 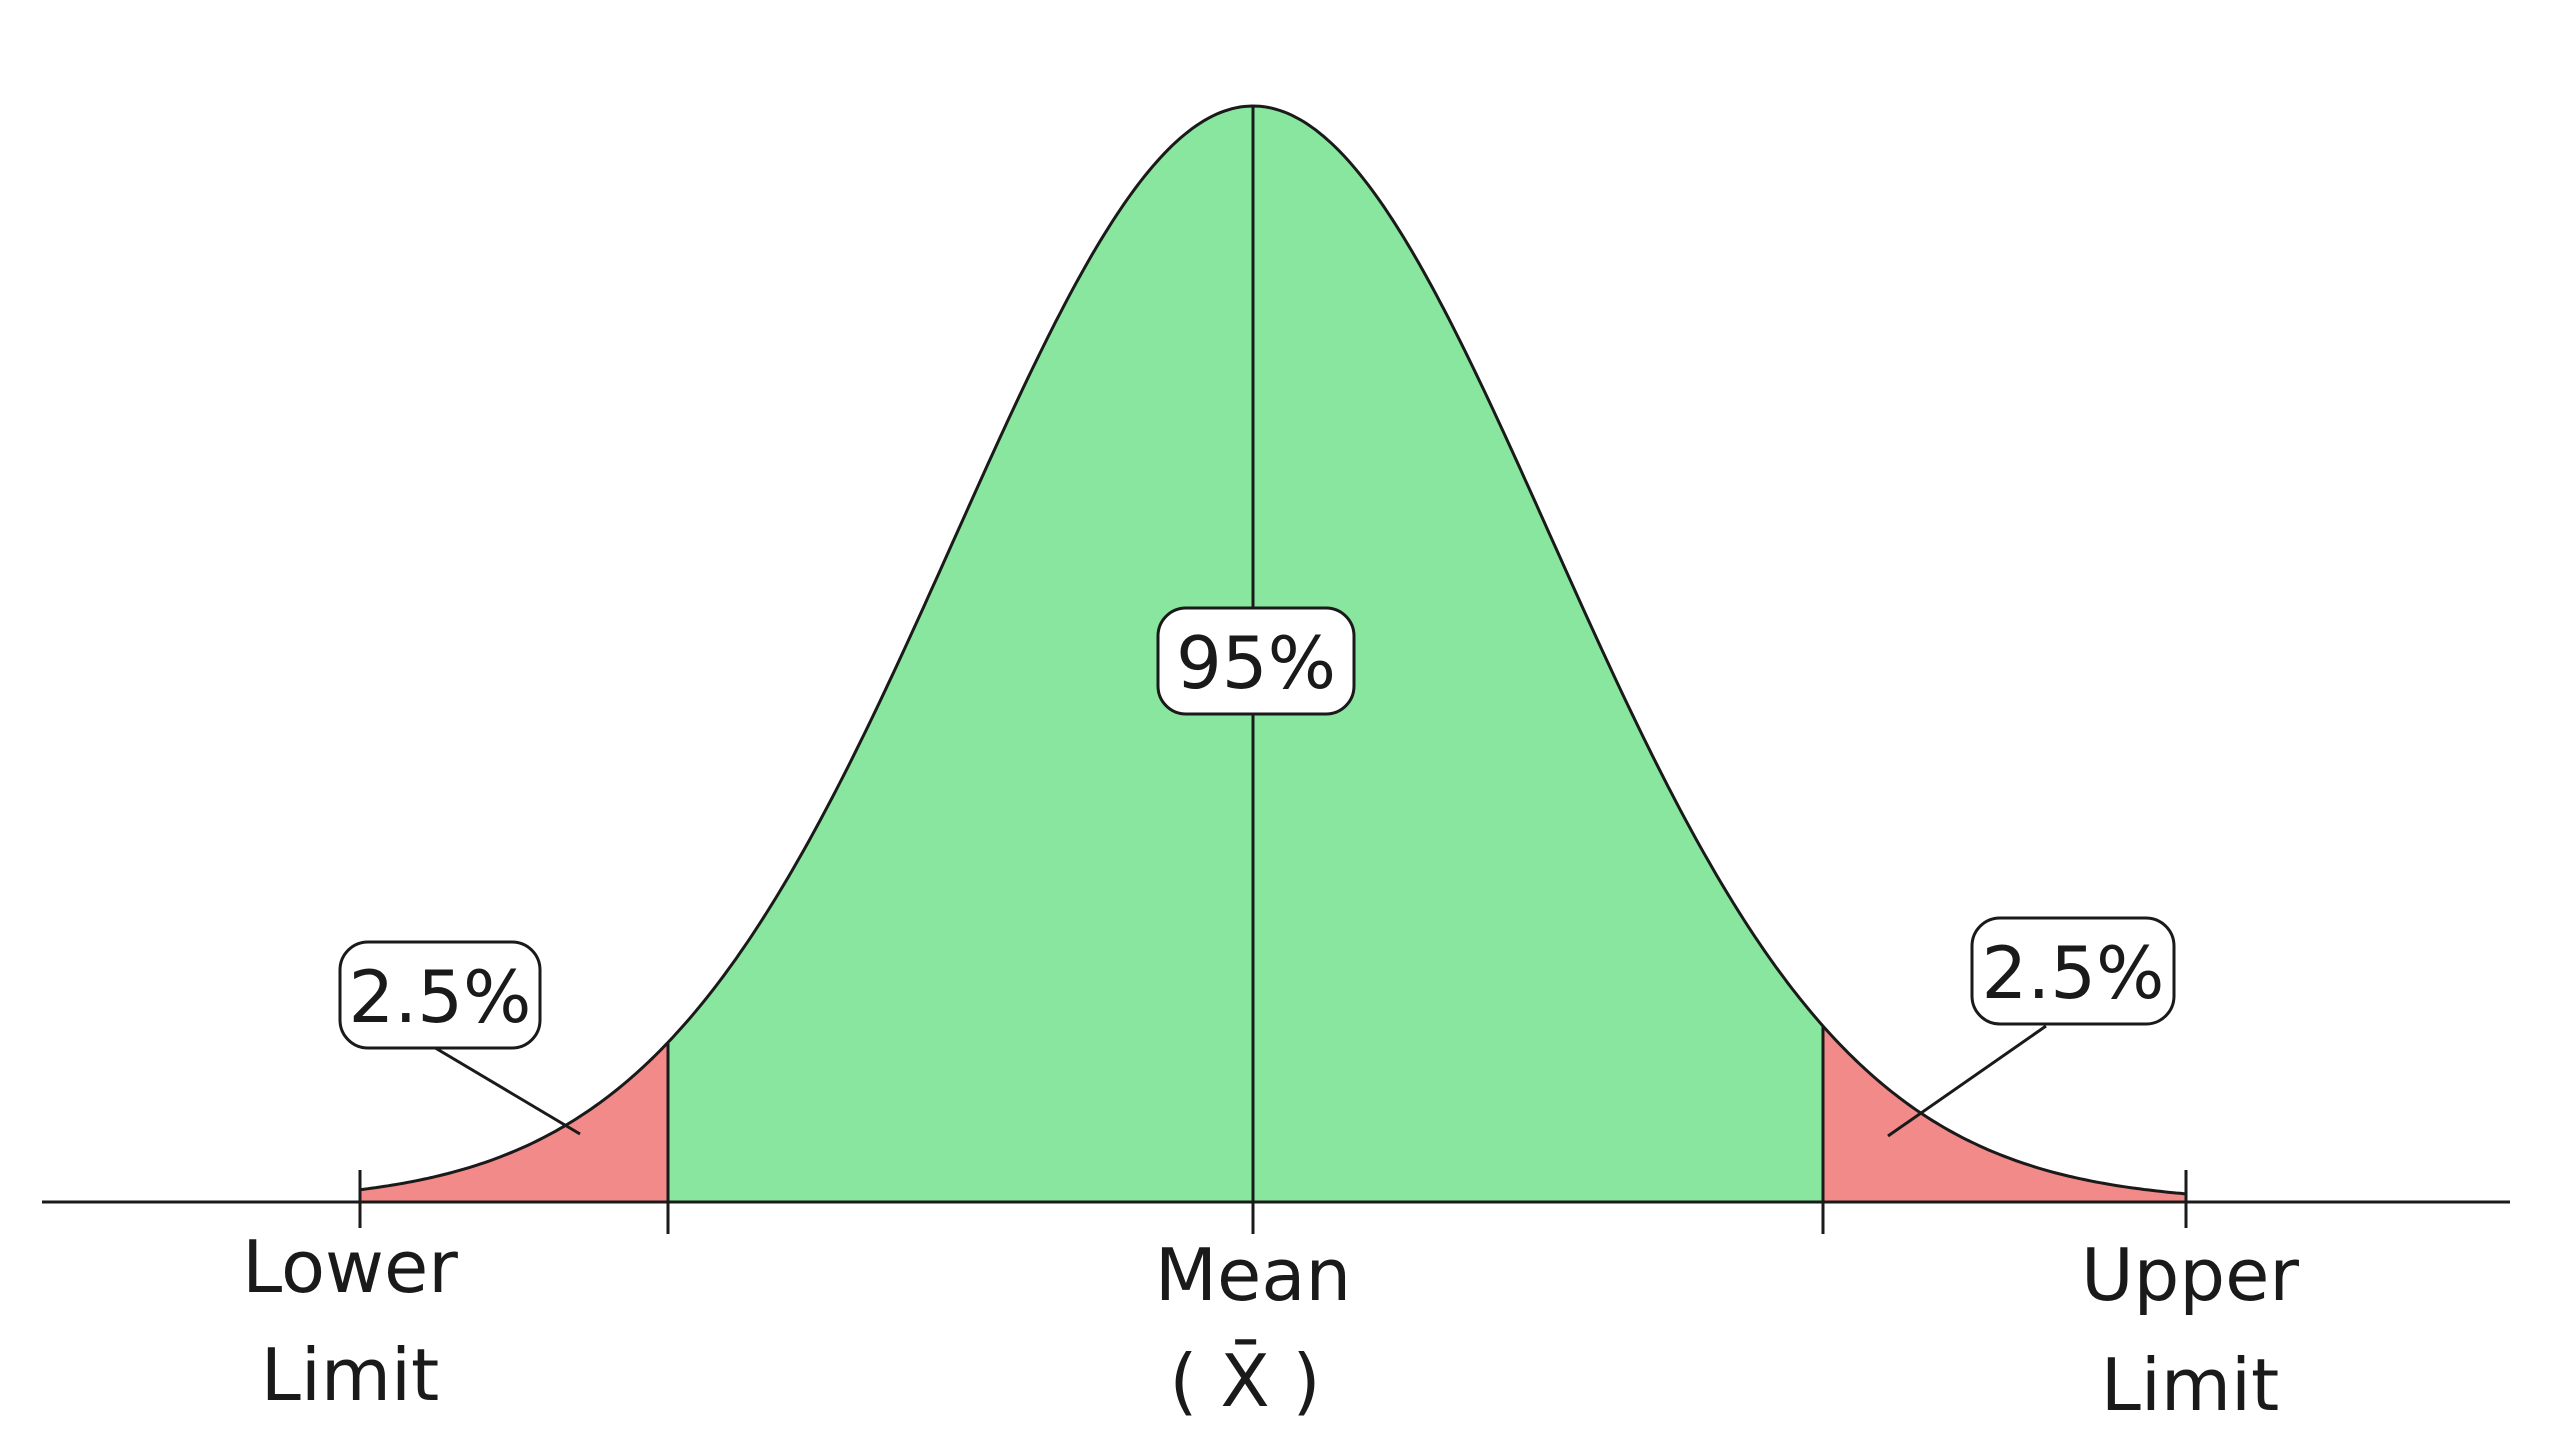 What do you see at coordinates (350, 1375) in the screenshot?
I see `lower-limit-label-line2: Limit` at bounding box center [350, 1375].